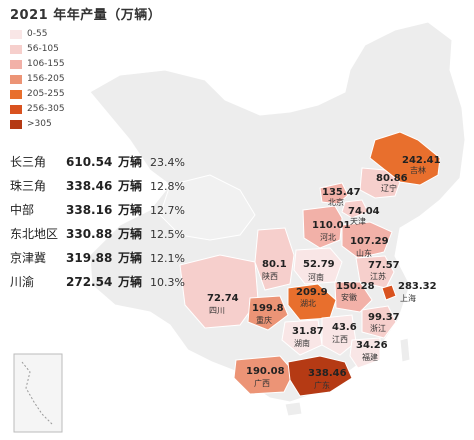 Image resolution: width=474 pixels, height=440 pixels. I want to click on legend-item: >305, so click(37, 124).